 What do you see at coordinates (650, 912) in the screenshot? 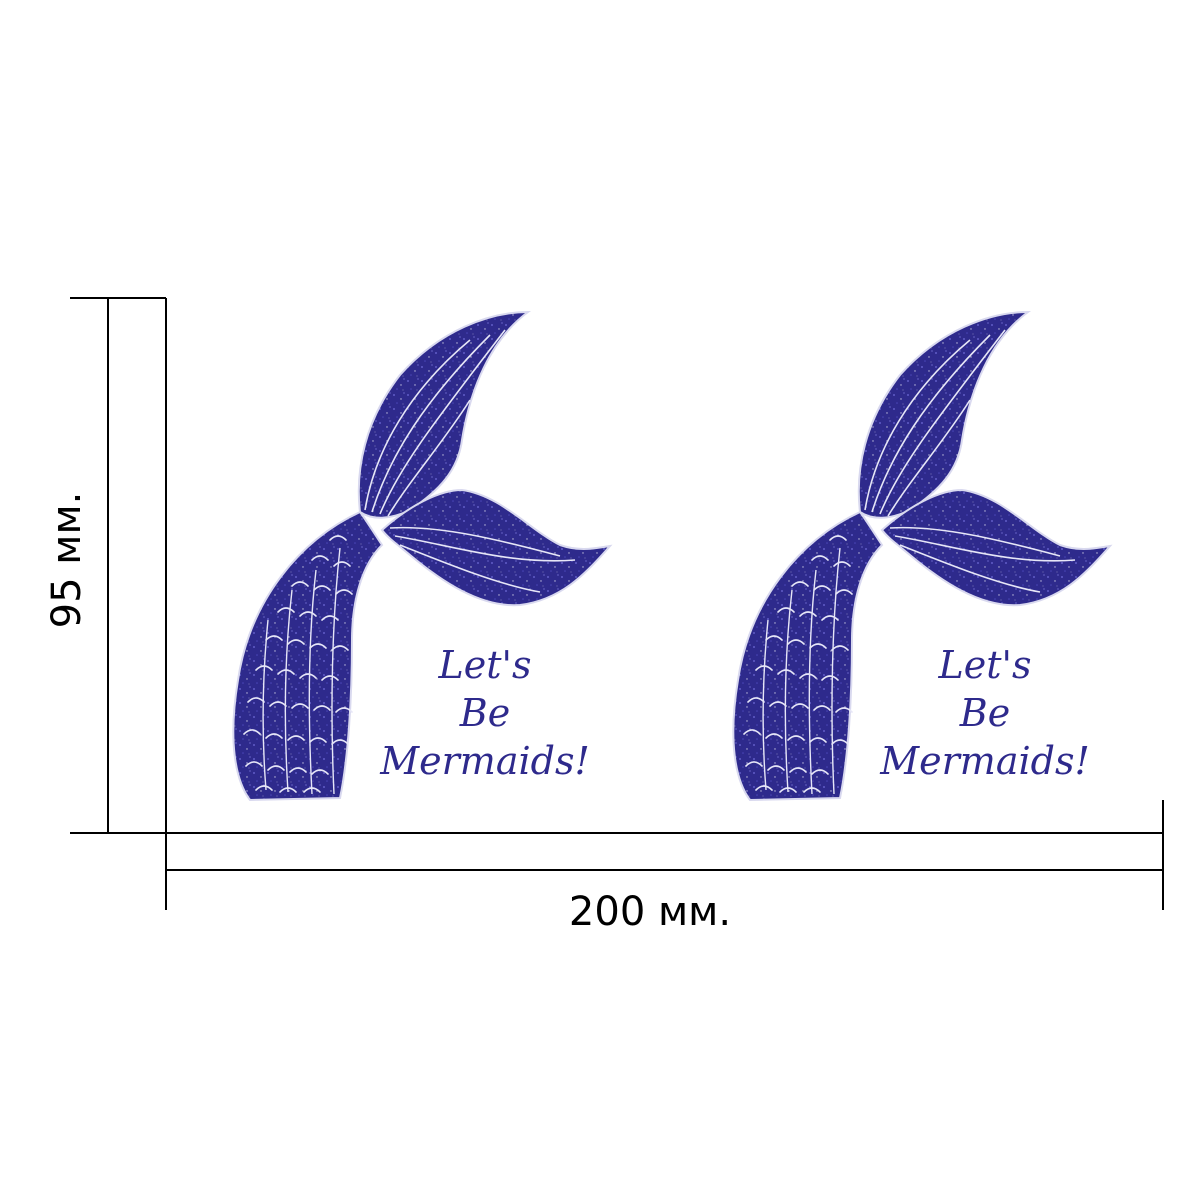
I see `width-label: 200 мм.` at bounding box center [650, 912].